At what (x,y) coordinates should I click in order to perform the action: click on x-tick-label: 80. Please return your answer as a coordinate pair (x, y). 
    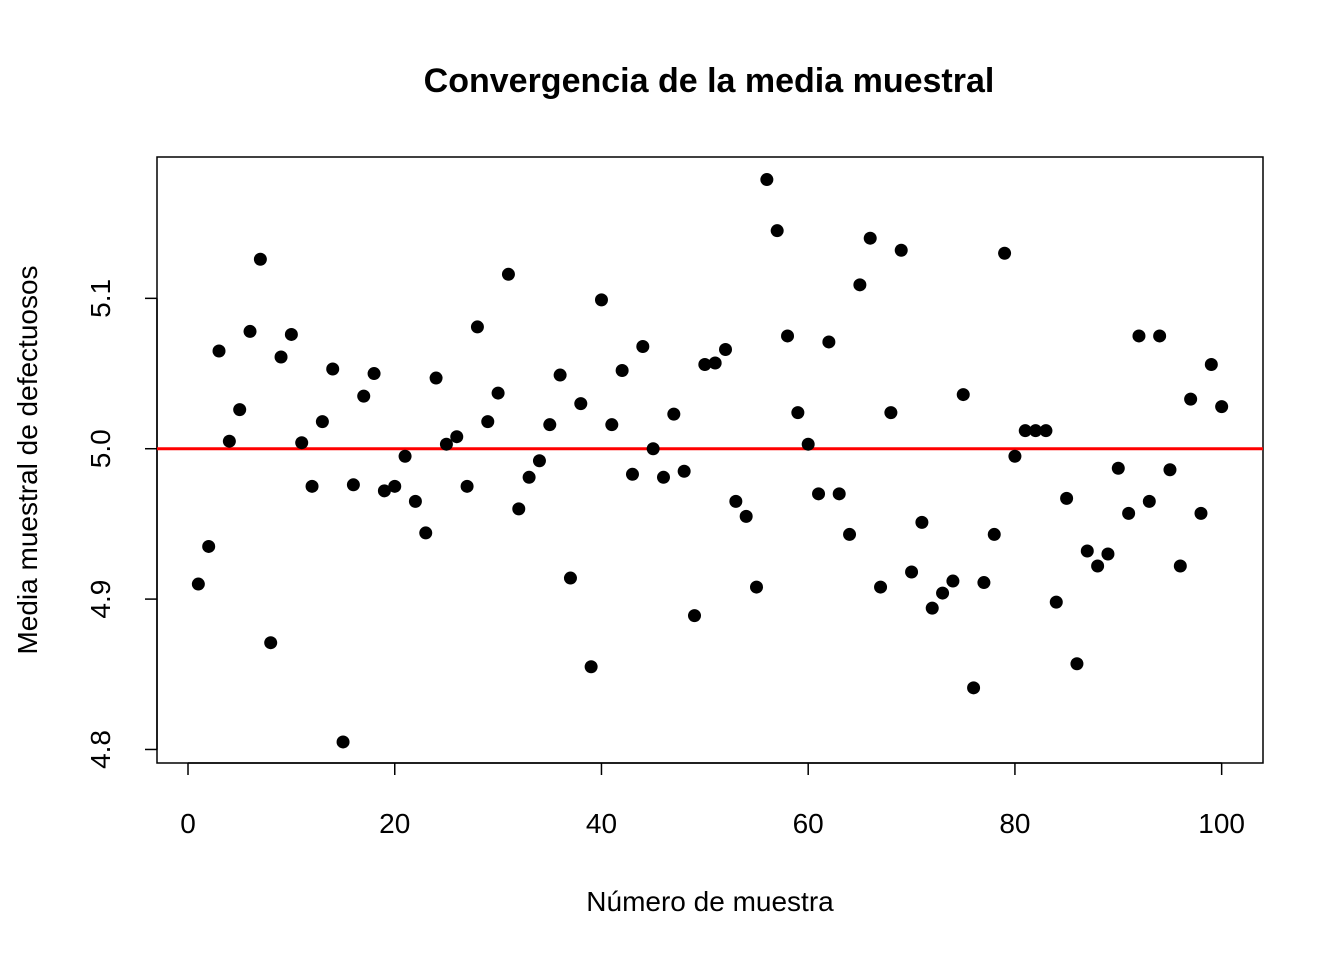
    Looking at the image, I should click on (1014, 823).